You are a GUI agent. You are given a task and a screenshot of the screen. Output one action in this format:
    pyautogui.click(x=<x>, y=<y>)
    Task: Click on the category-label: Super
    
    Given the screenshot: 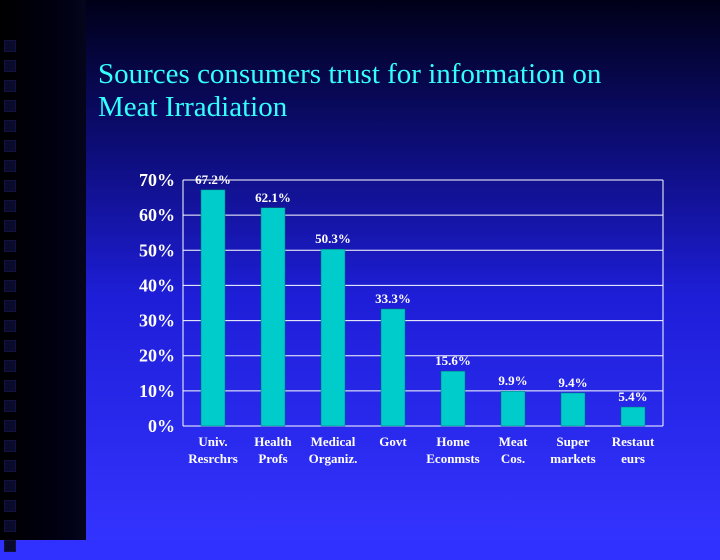 What is the action you would take?
    pyautogui.click(x=572, y=441)
    